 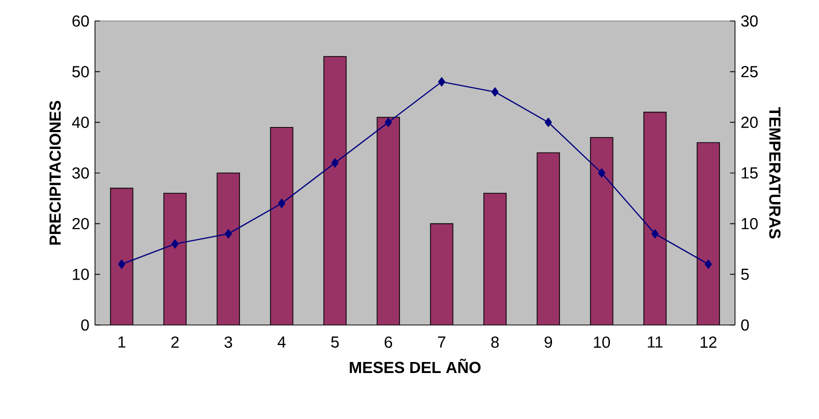 I want to click on y-tick-label: 20, so click(x=80, y=224).